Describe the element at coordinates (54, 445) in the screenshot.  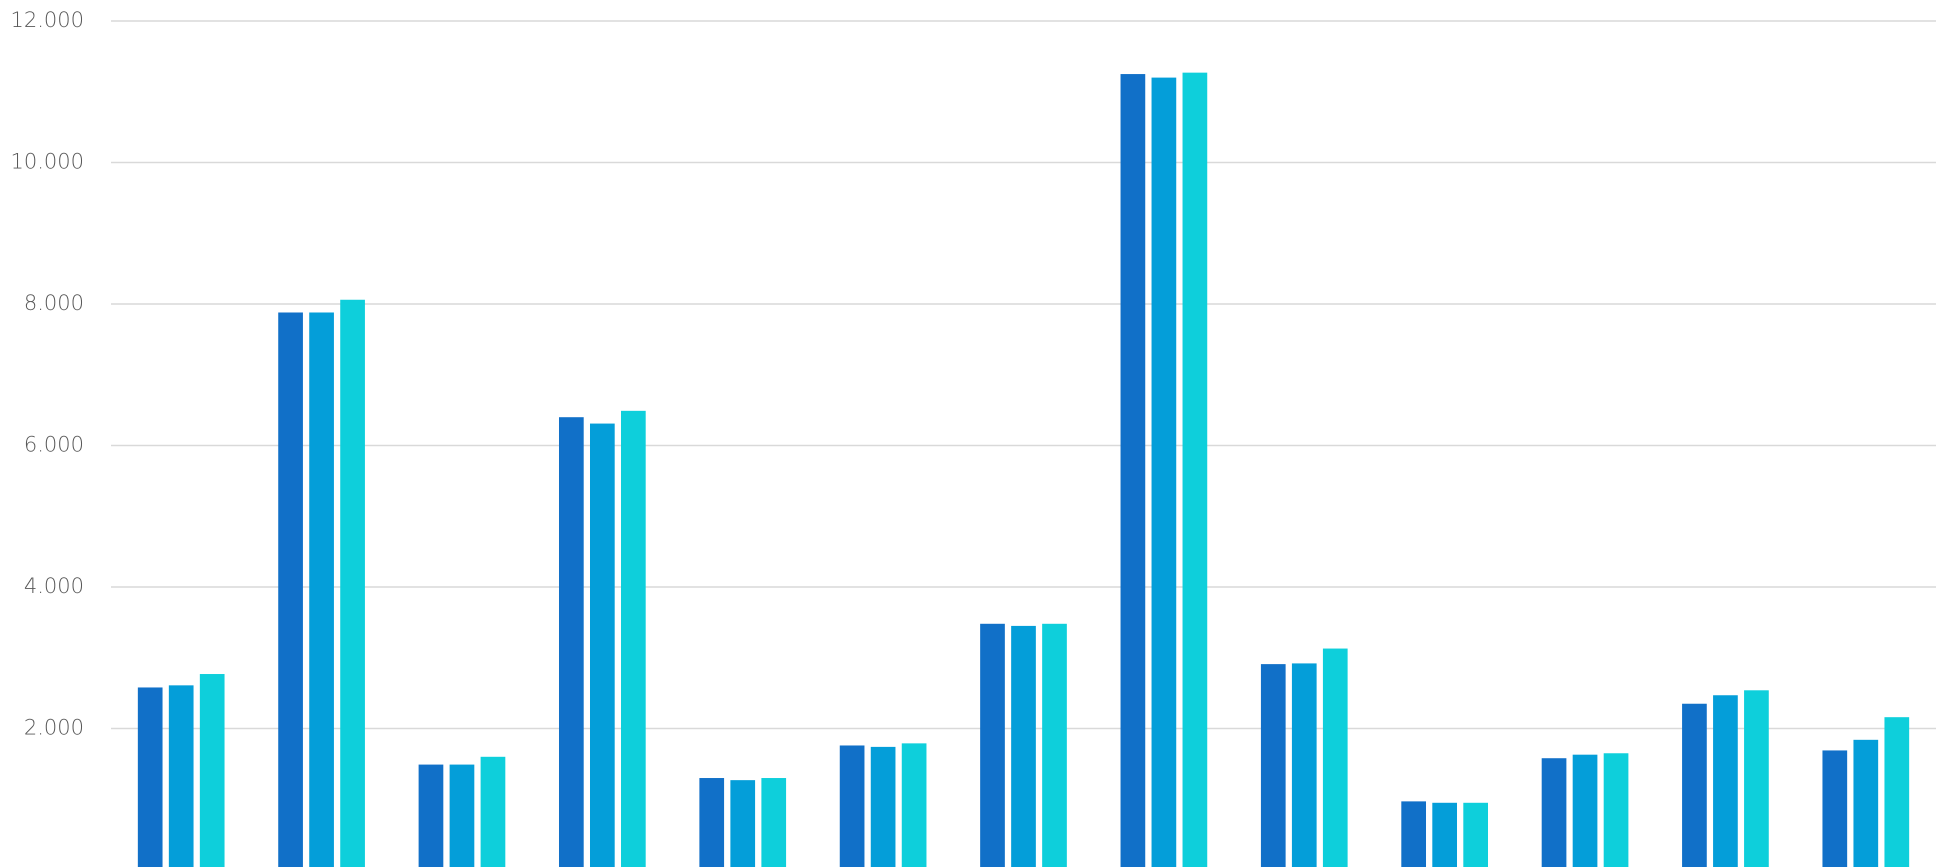
I see `y-tick-label: 6.000` at that location.